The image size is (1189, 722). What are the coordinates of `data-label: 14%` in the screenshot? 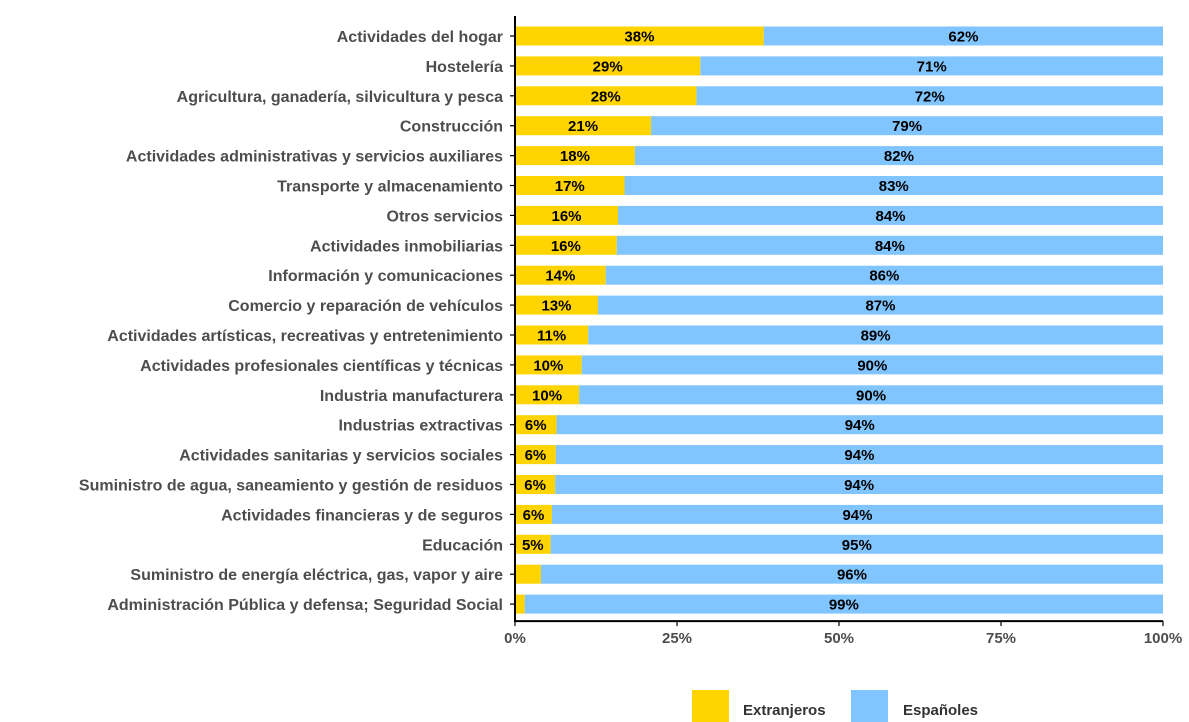 It's located at (560, 276).